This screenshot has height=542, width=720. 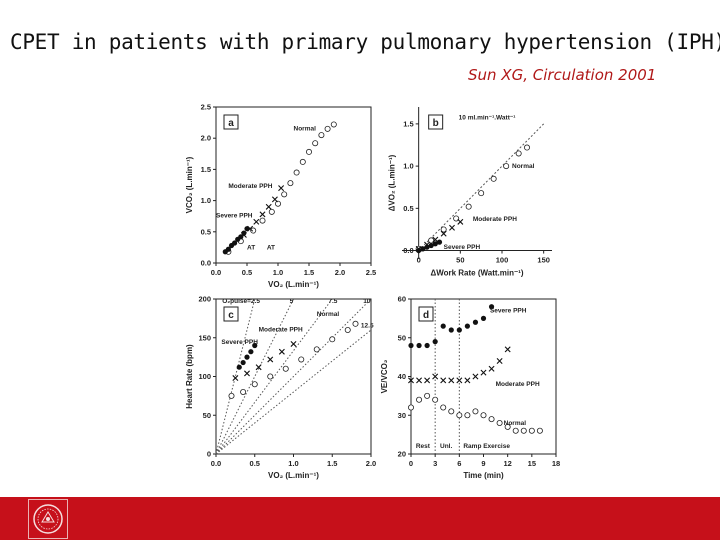 What do you see at coordinates (360, 518) in the screenshot?
I see `footer-bar` at bounding box center [360, 518].